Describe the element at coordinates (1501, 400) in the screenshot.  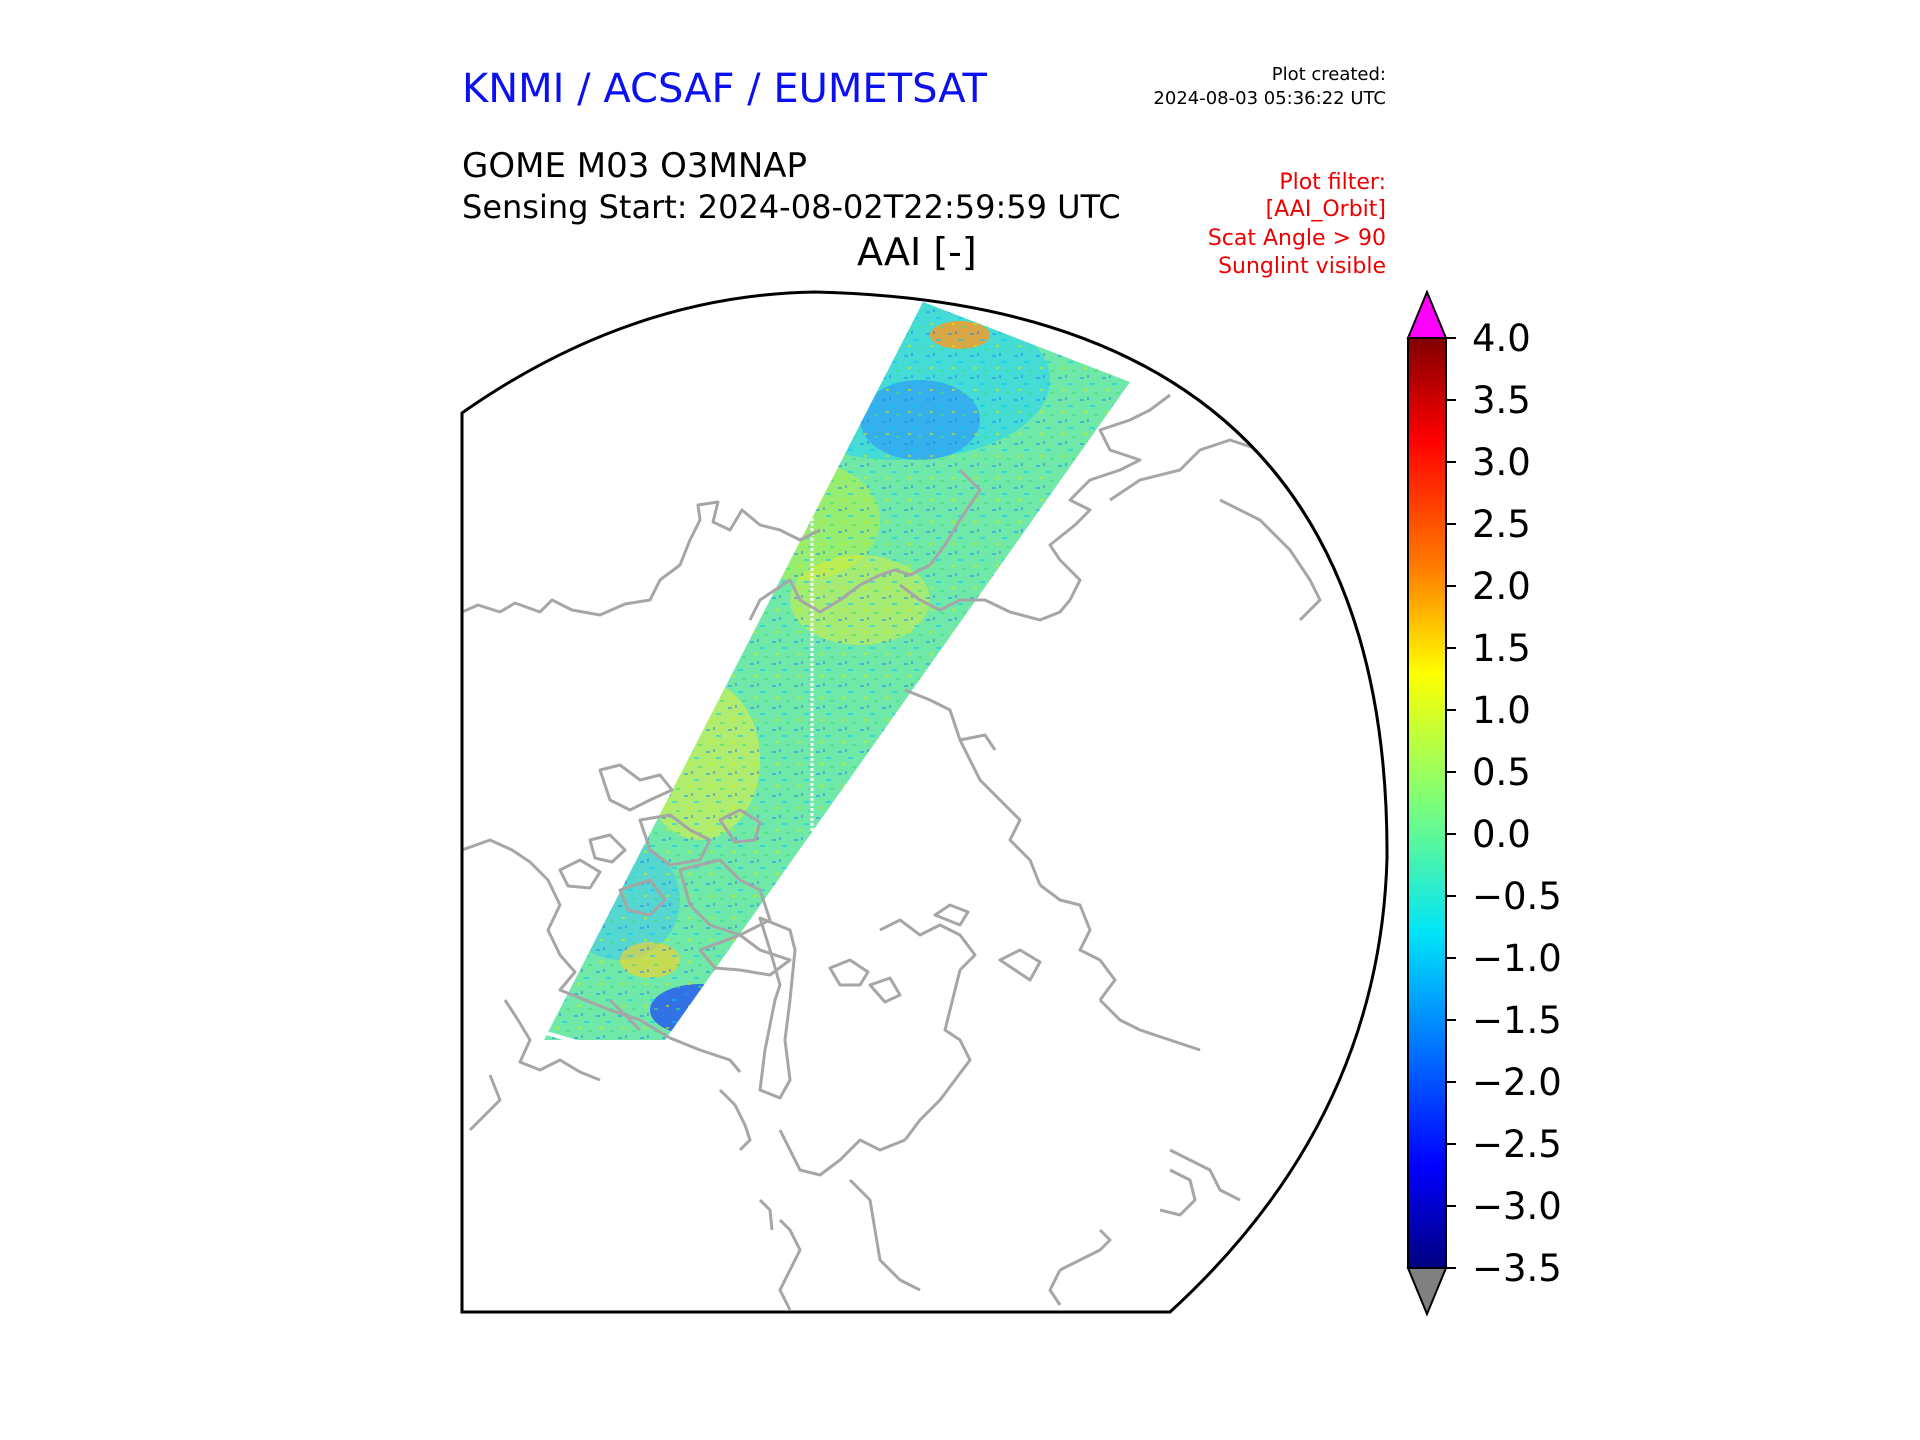
I see `colorbar-tick-label: 3.5` at that location.